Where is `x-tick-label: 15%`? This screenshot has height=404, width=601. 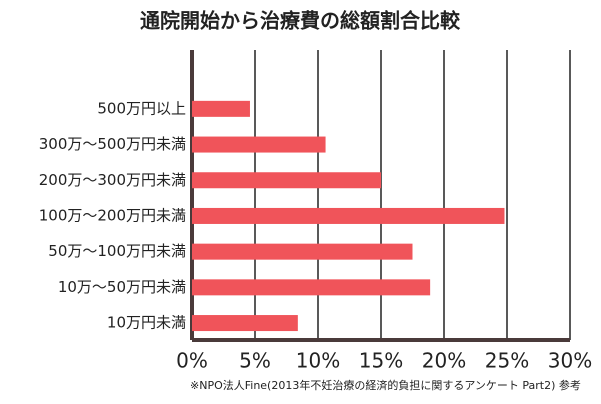
x-tick-label: 15% is located at coordinates (381, 361).